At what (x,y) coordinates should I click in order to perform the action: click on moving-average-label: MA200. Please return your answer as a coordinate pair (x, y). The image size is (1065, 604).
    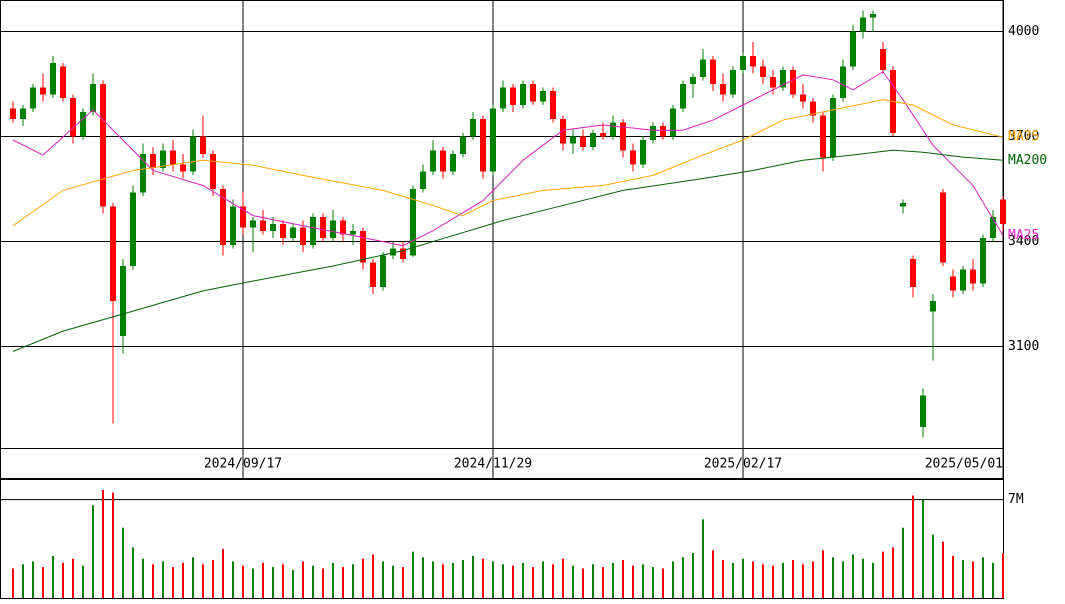
    Looking at the image, I should click on (1027, 160).